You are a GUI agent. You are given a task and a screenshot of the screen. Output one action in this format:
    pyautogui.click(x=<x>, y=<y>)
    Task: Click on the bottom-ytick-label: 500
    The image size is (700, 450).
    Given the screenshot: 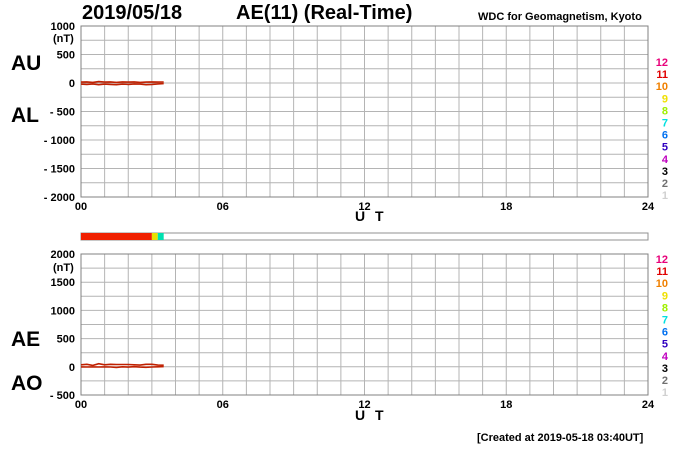 What is the action you would take?
    pyautogui.click(x=66, y=340)
    